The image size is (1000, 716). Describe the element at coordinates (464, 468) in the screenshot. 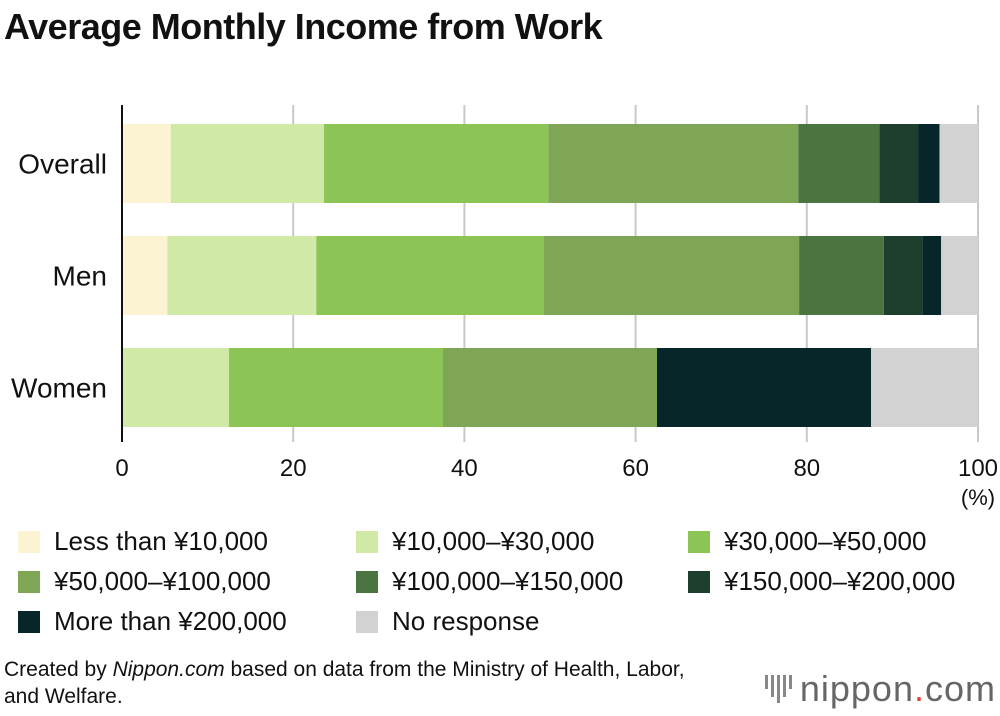

I see `x-tick-label-40: 40` at that location.